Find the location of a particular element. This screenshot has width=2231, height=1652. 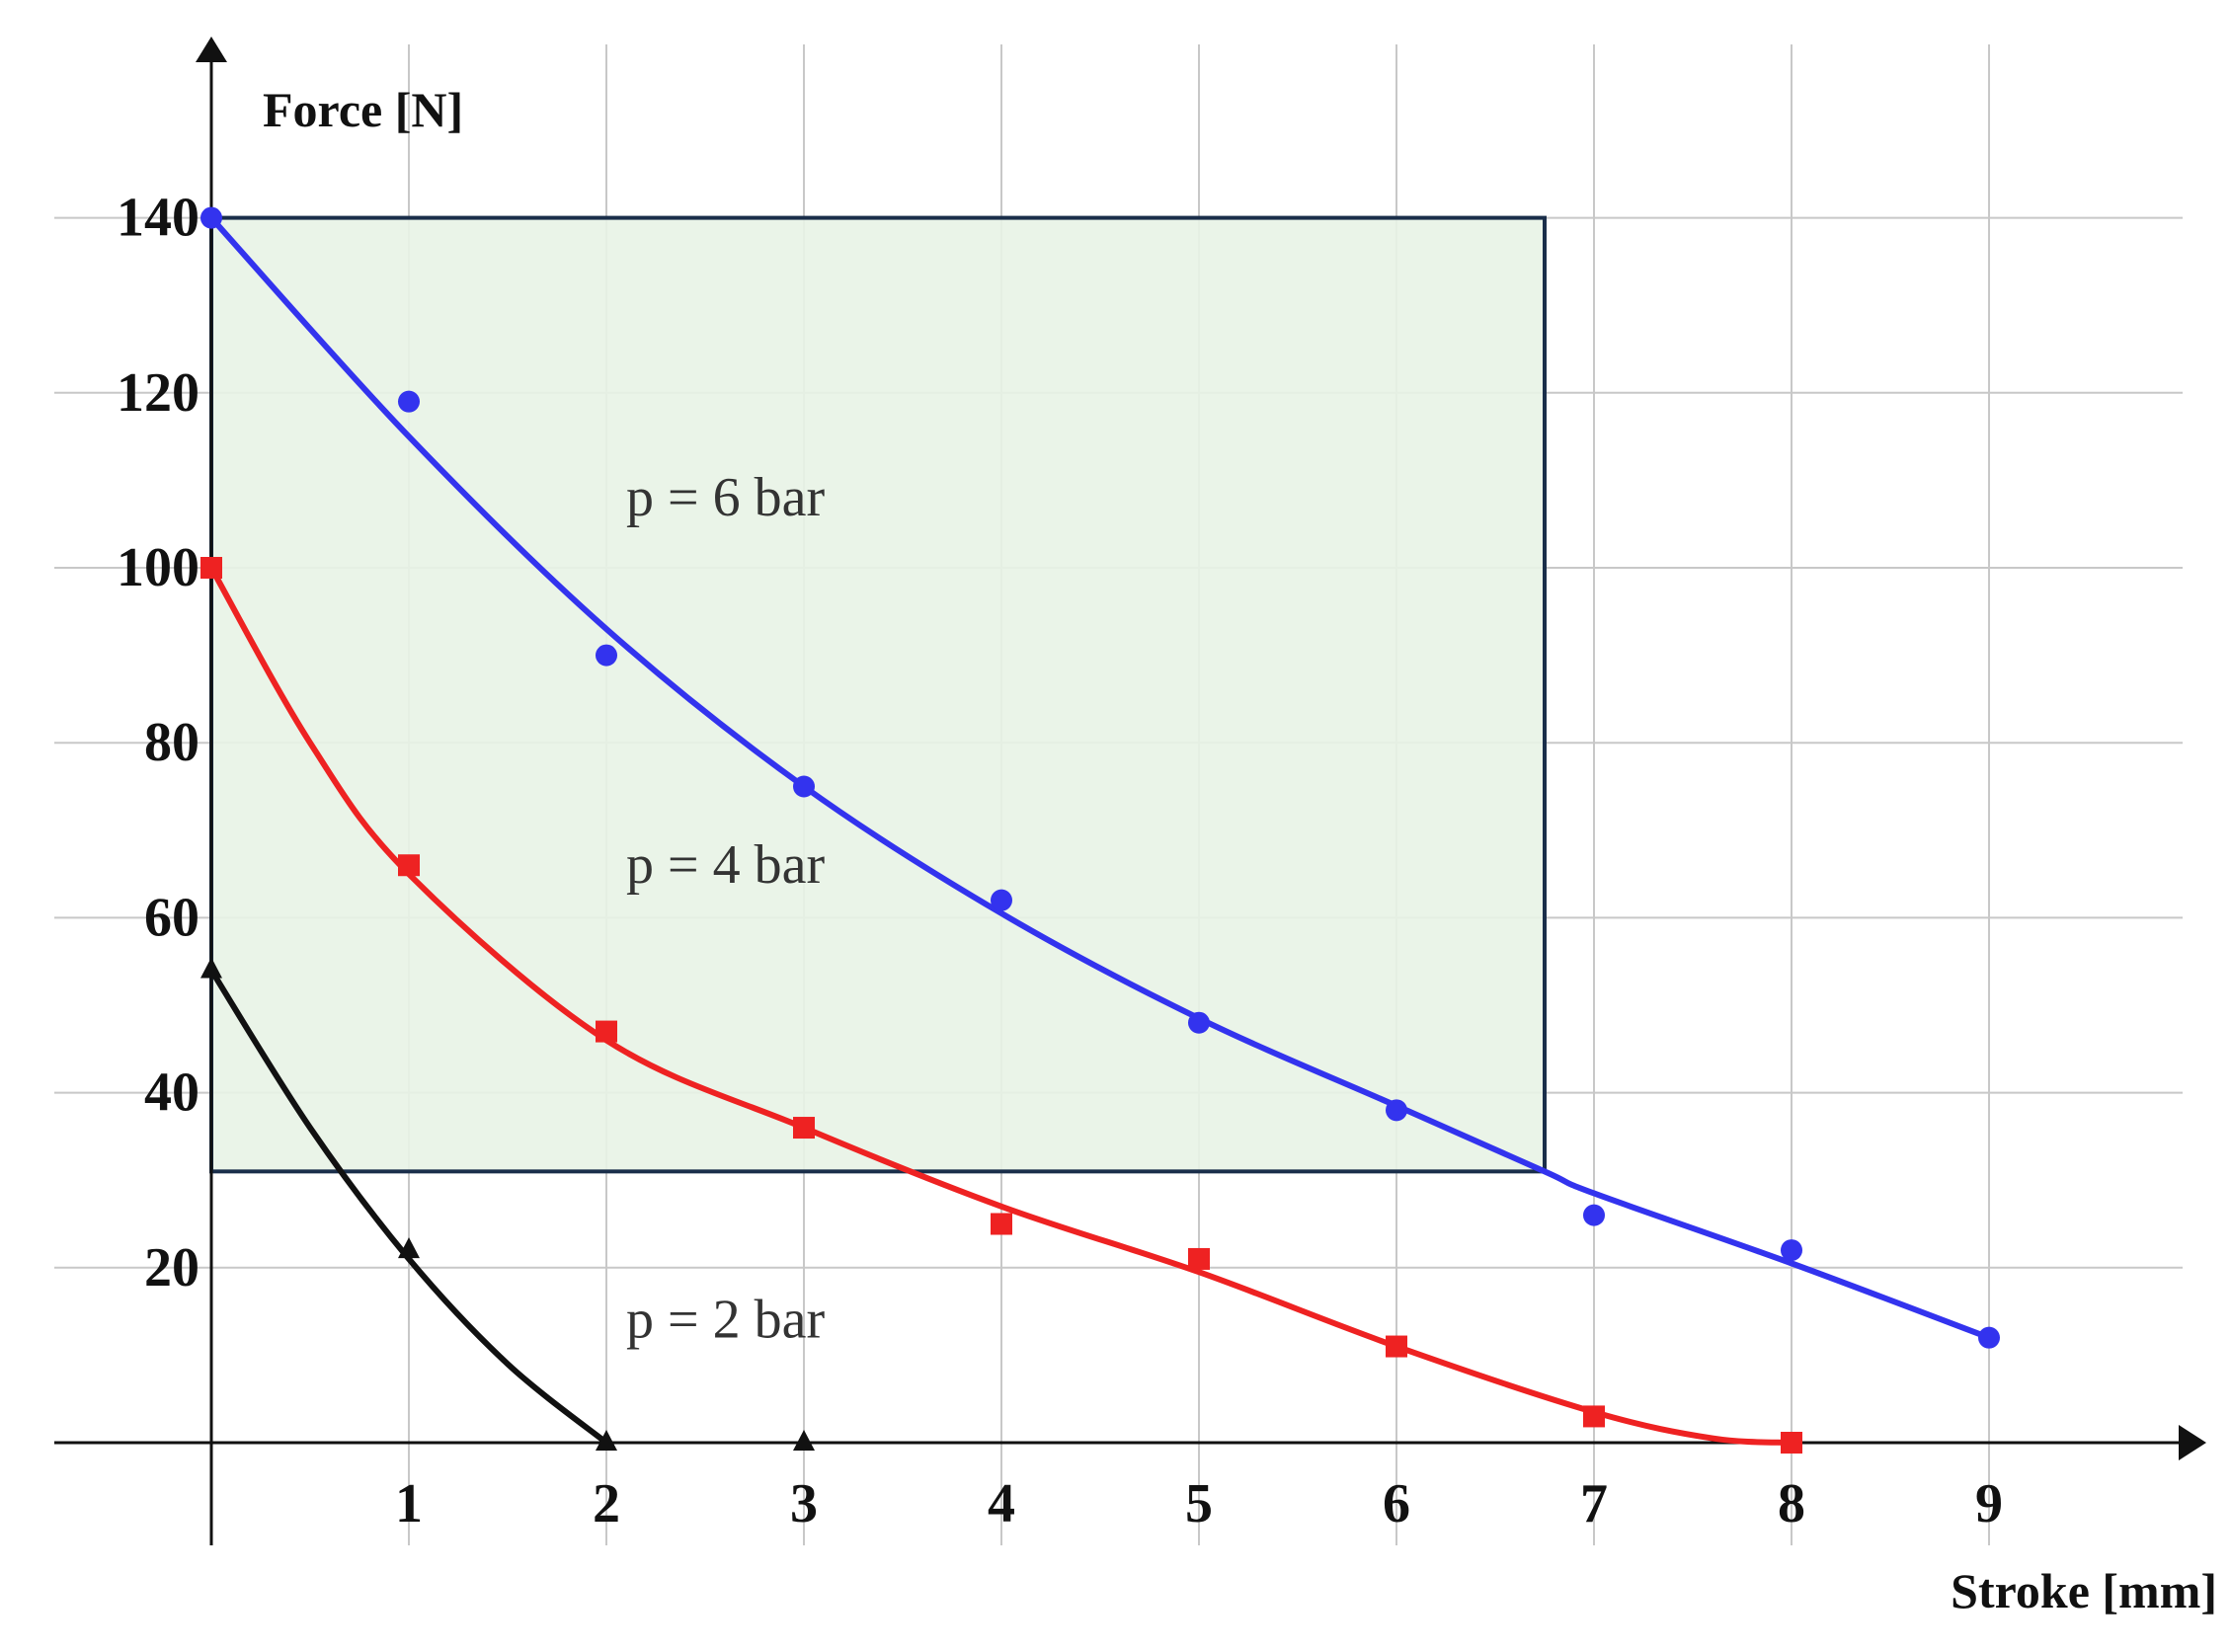

y-tick-label-100: 100 is located at coordinates (158, 567).